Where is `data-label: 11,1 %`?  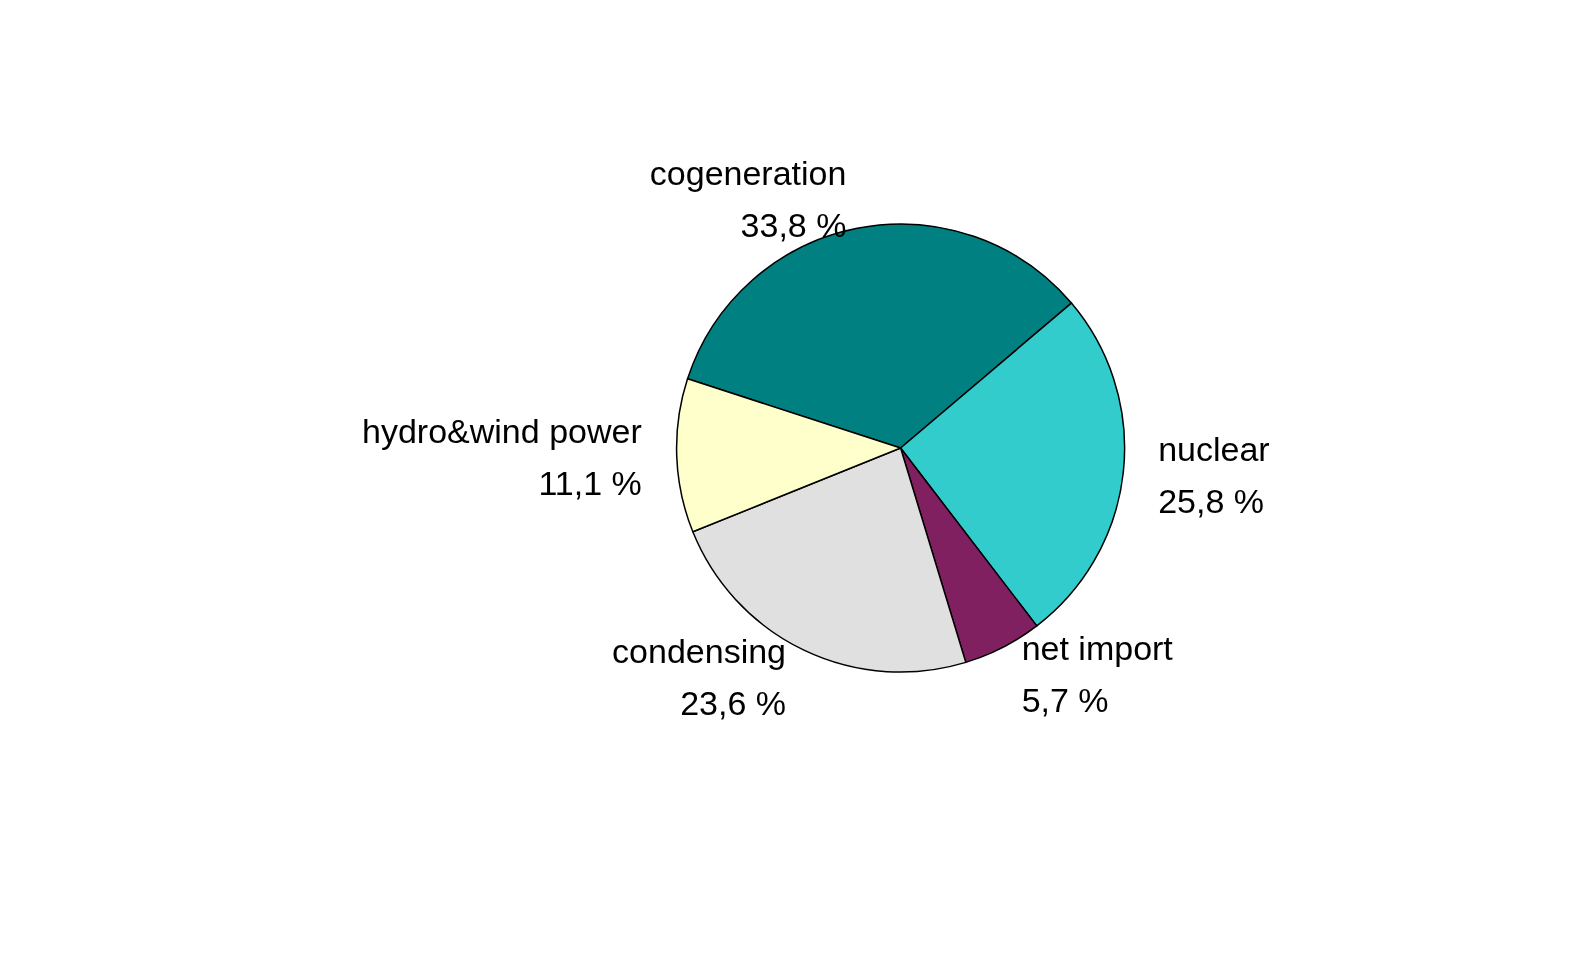
data-label: 11,1 % is located at coordinates (590, 482).